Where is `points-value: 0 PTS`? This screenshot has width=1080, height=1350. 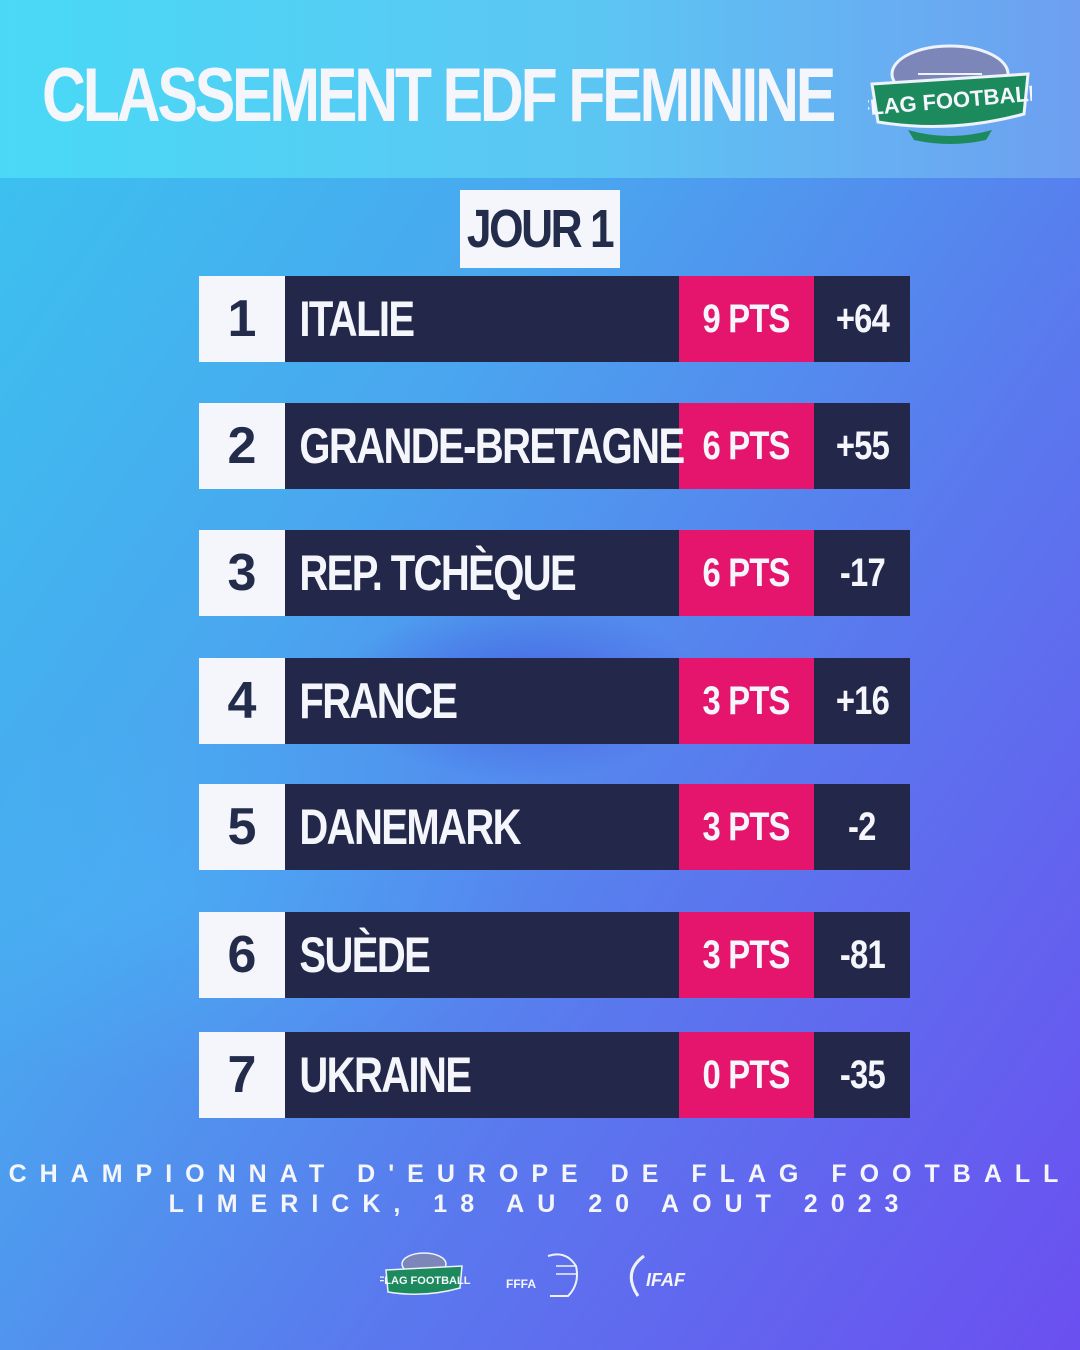 points-value: 0 PTS is located at coordinates (746, 1074).